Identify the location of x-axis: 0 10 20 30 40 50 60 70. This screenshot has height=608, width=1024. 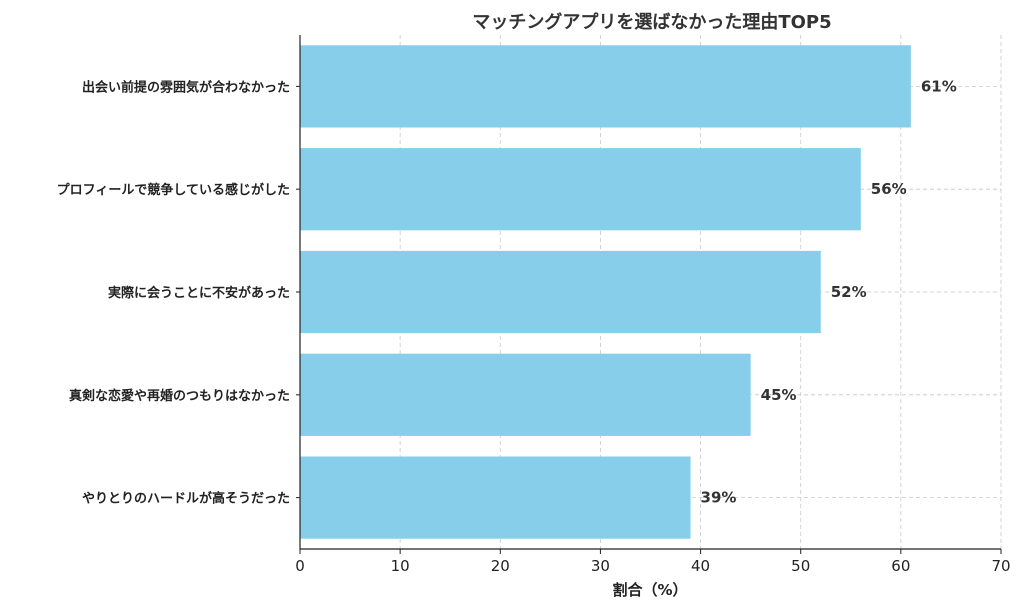
(653, 561).